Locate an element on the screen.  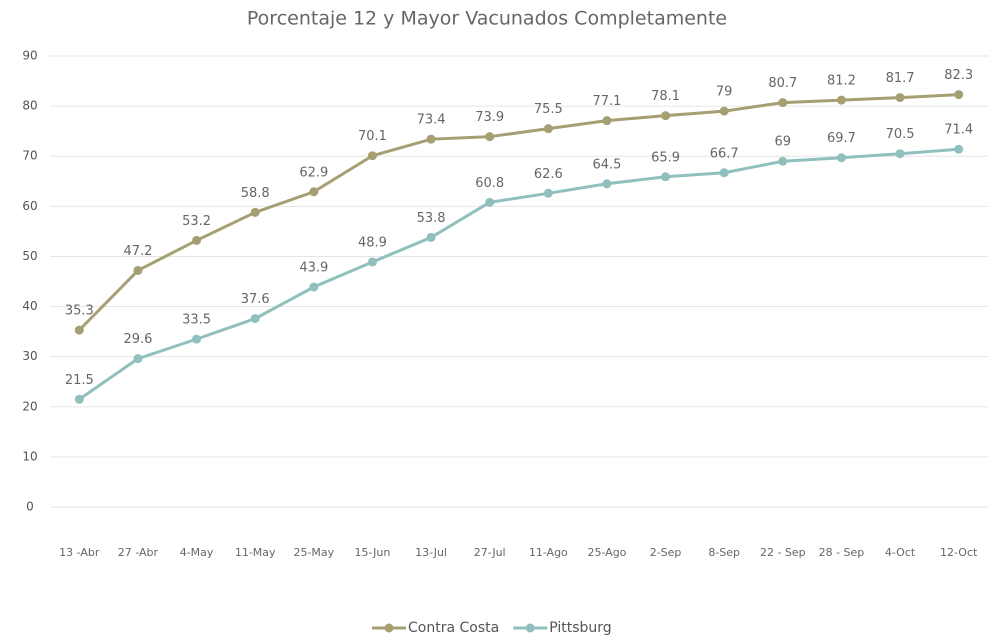
x-tick-label: 22 - Sep is located at coordinates (783, 552).